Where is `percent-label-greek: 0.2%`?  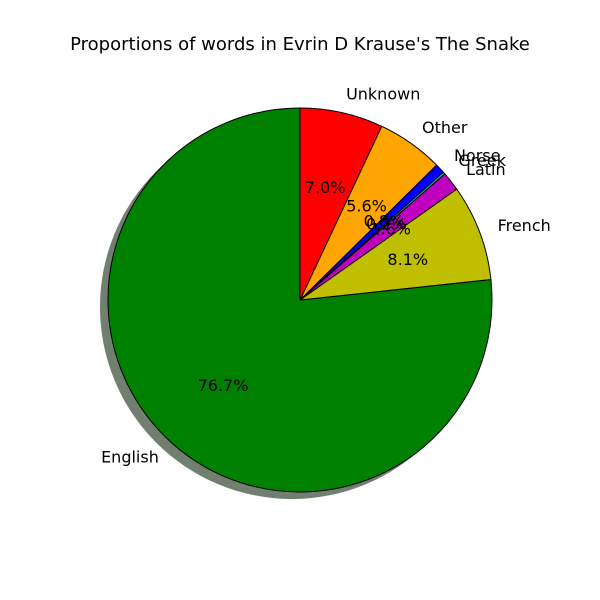
percent-label-greek: 0.2% is located at coordinates (386, 223).